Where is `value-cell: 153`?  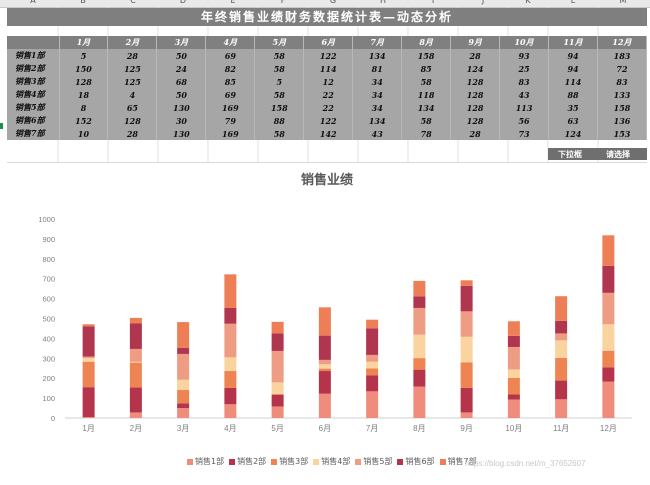
value-cell: 153 is located at coordinates (622, 133).